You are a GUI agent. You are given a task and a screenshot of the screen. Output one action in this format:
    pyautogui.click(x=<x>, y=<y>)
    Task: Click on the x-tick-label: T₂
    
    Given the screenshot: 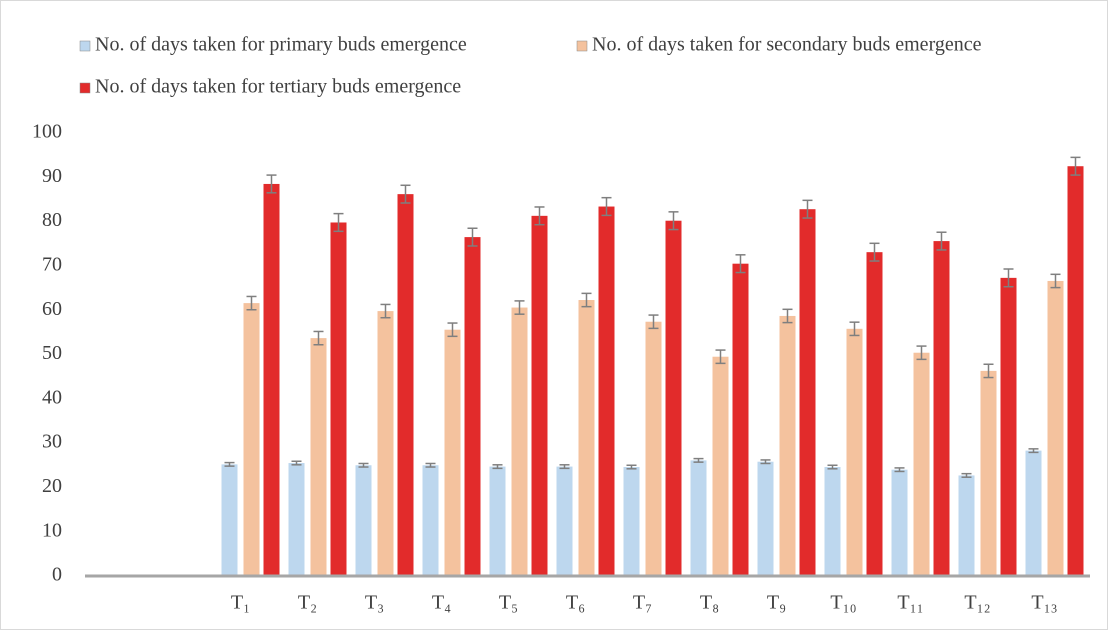 What is the action you would take?
    pyautogui.click(x=307, y=603)
    